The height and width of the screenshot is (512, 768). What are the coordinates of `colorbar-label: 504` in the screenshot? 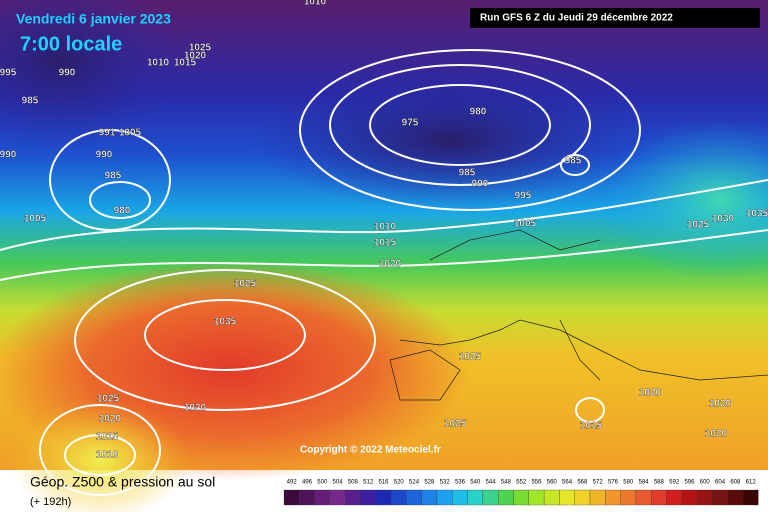 It's located at (338, 483).